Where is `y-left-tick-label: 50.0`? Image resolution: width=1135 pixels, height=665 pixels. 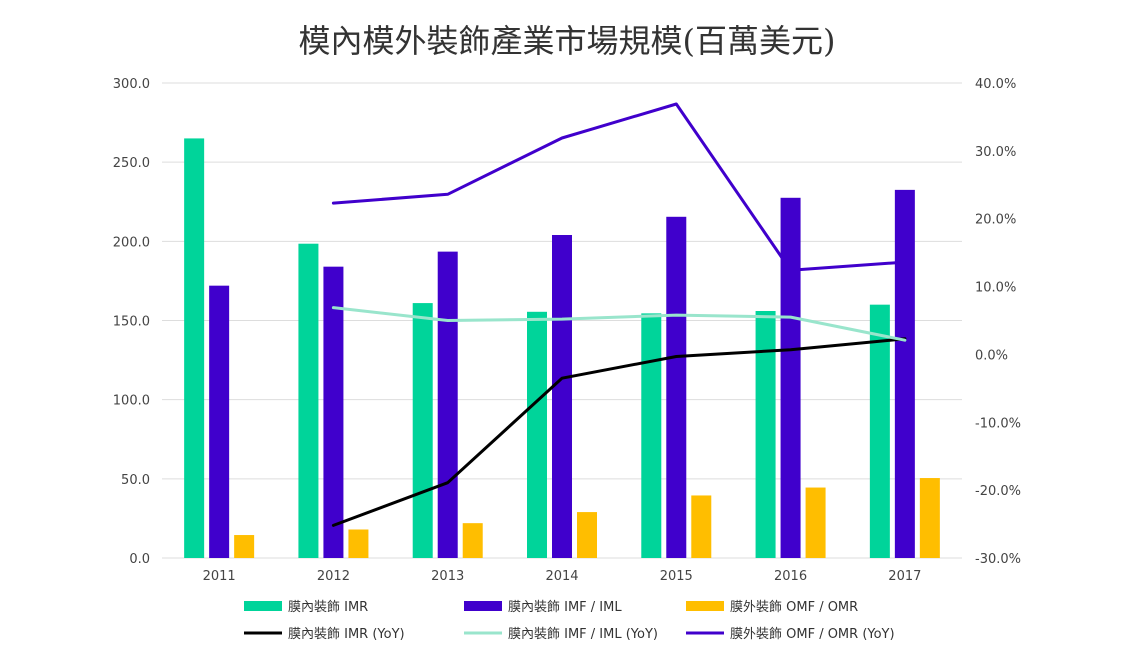 y-left-tick-label: 50.0 is located at coordinates (135, 480).